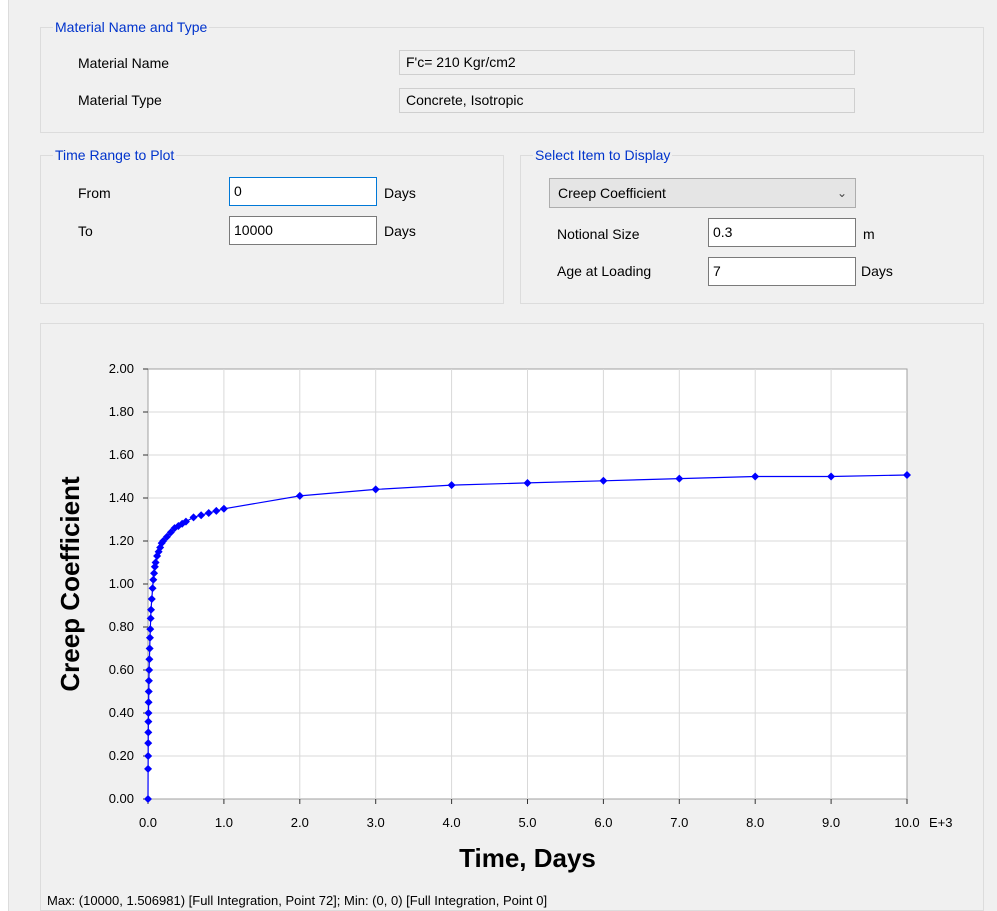  Describe the element at coordinates (70, 584) in the screenshot. I see `y-axis-label: Creep Coefficient` at that location.